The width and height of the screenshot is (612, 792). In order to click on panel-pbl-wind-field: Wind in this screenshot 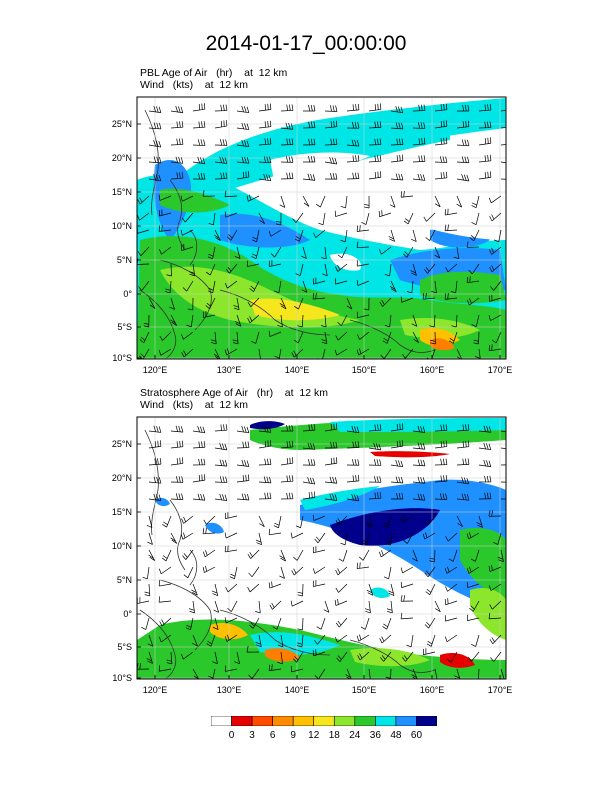, I will do `click(152, 85)`.